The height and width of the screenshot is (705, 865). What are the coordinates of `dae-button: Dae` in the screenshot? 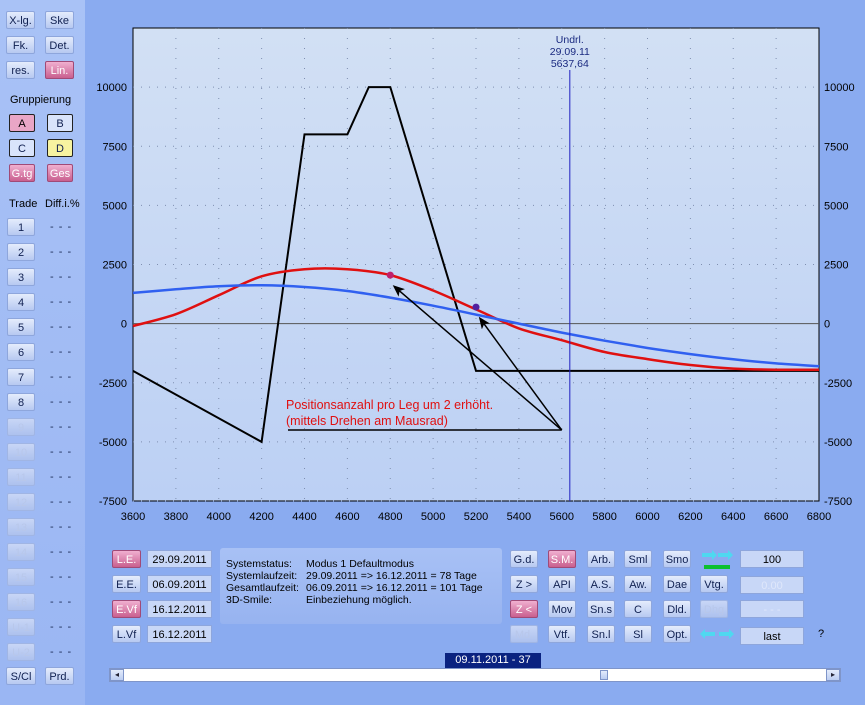 It's located at (677, 584).